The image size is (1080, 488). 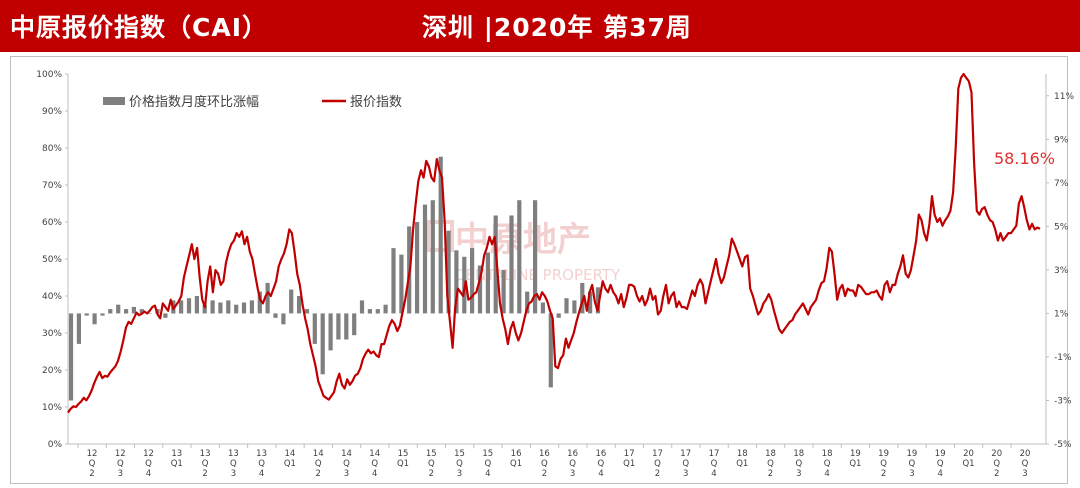 I want to click on report-period: 深圳 |2020年 第37周, so click(x=557, y=27).